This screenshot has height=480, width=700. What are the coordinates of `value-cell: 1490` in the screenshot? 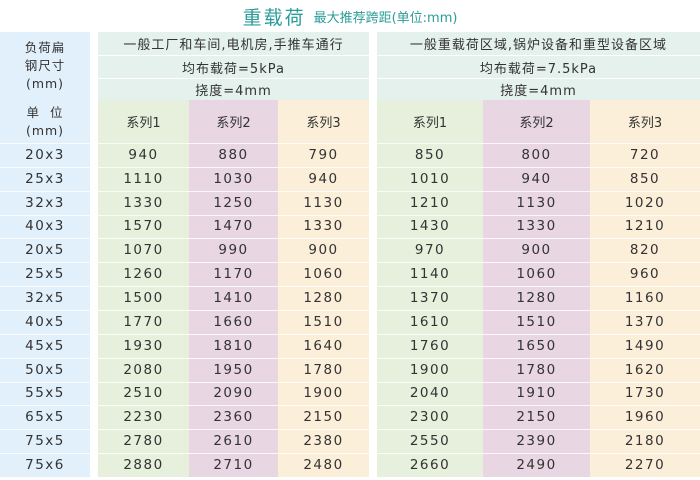 It's located at (645, 345).